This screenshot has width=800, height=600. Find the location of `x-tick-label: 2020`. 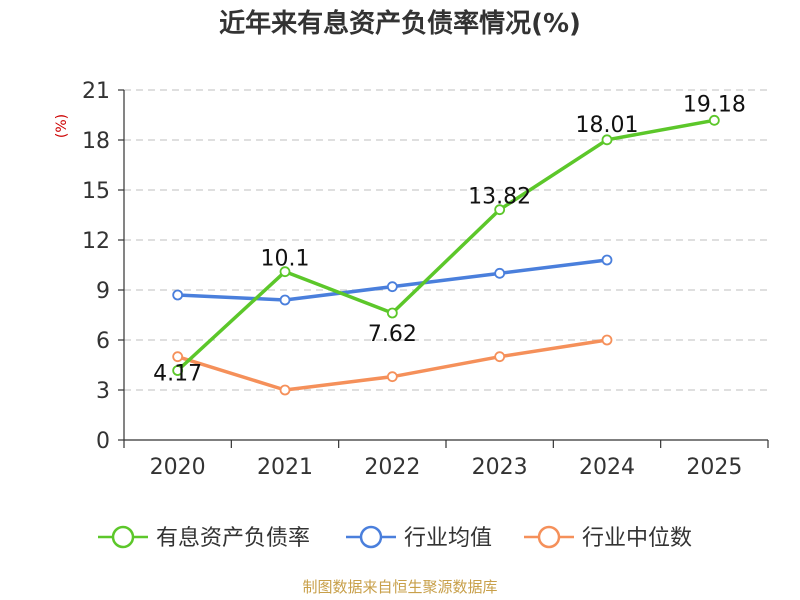

x-tick-label: 2020 is located at coordinates (178, 467).